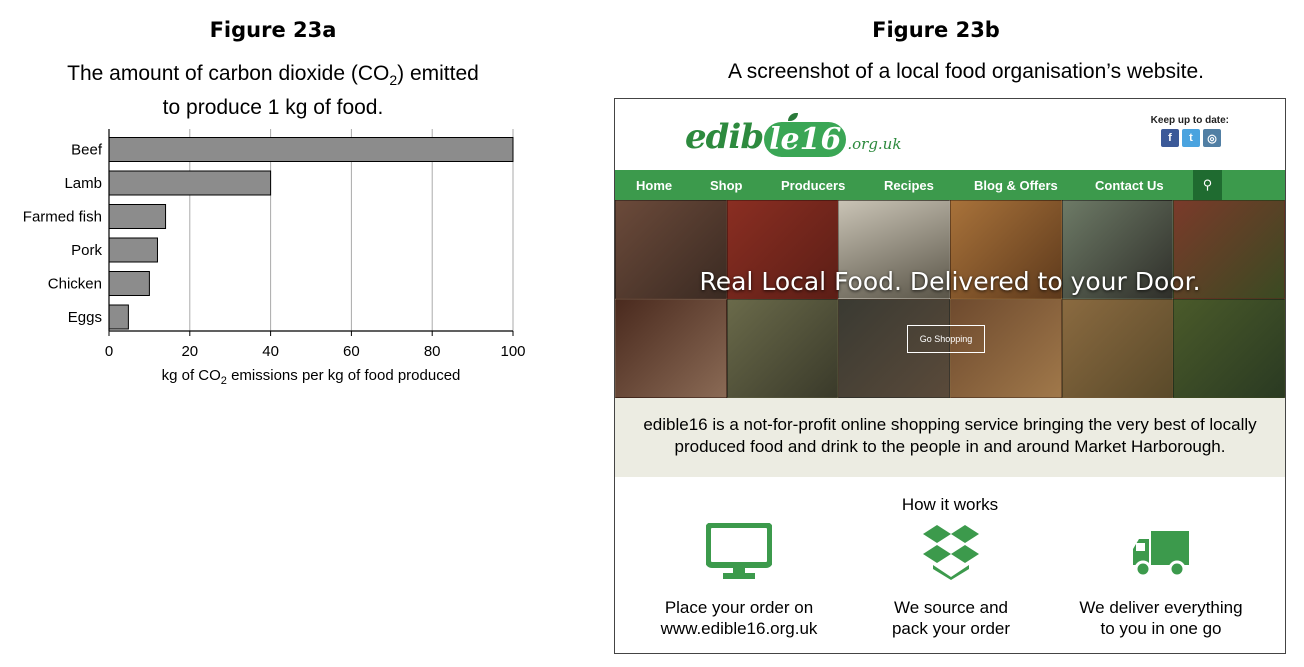  Describe the element at coordinates (946, 339) in the screenshot. I see `go-shopping-button: Go Shopping` at that location.